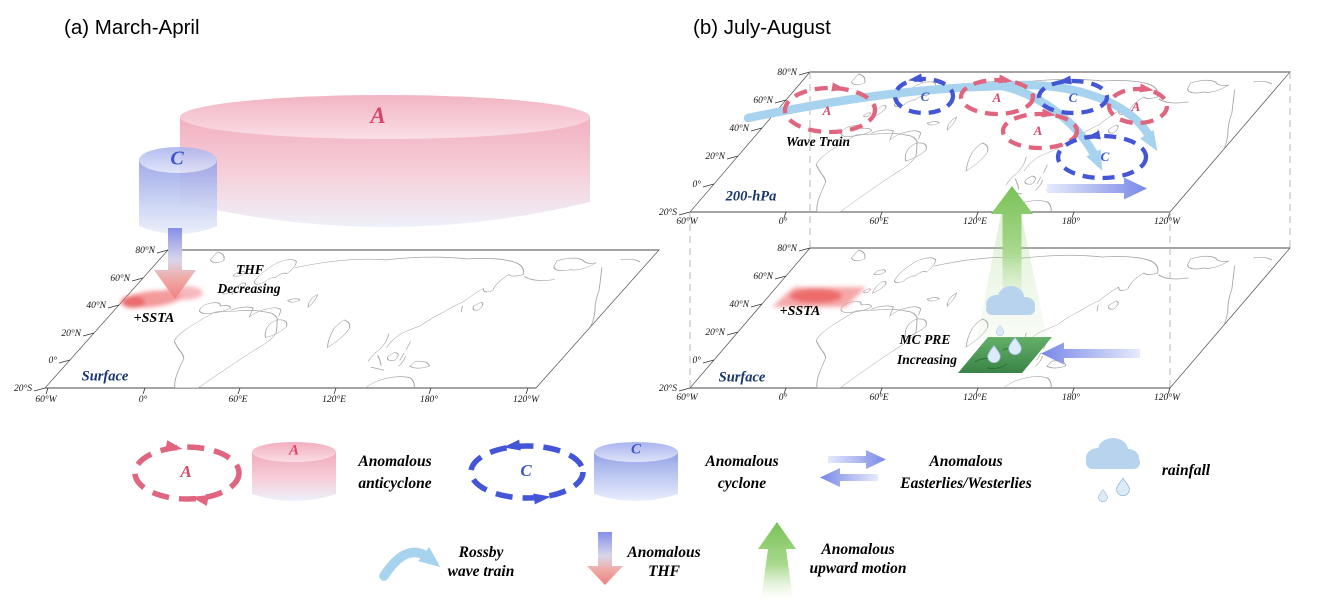 The height and width of the screenshot is (601, 1324). I want to click on legend-cyclone-label-line2: cyclone, so click(742, 483).